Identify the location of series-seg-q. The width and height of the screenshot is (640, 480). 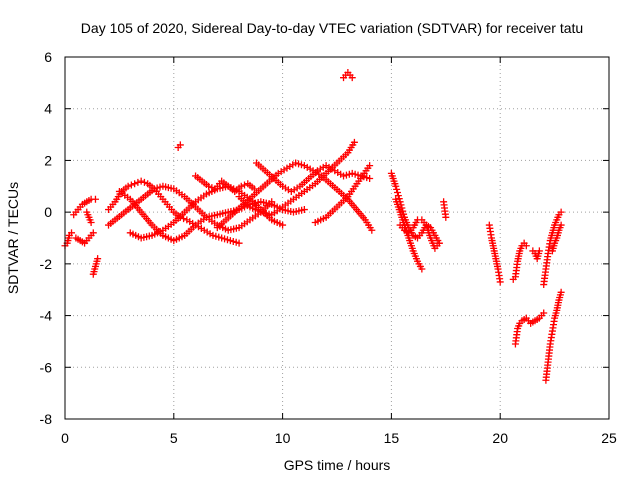
(415, 208).